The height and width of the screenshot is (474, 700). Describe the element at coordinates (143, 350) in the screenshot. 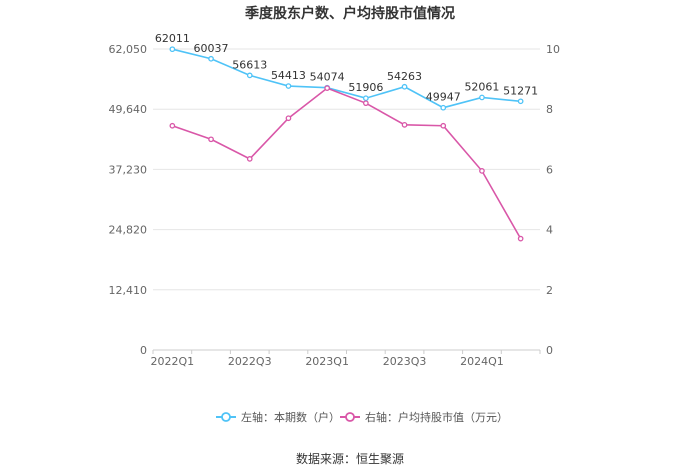

I see `left-axis-tick: 0` at that location.